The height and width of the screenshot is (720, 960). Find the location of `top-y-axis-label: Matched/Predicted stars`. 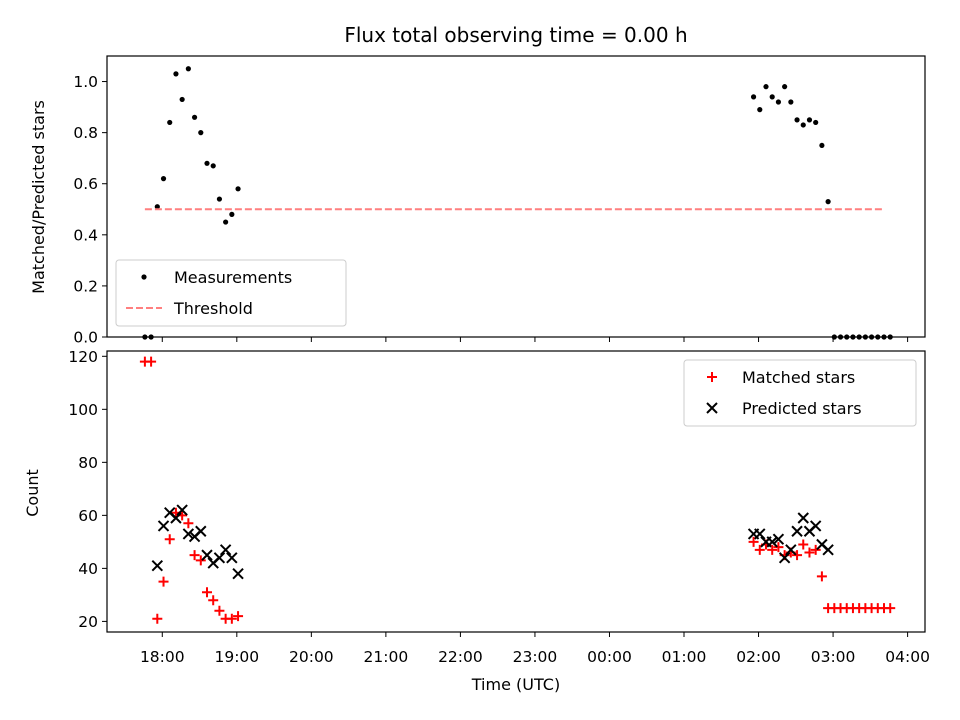

top-y-axis-label: Matched/Predicted stars is located at coordinates (38, 197).